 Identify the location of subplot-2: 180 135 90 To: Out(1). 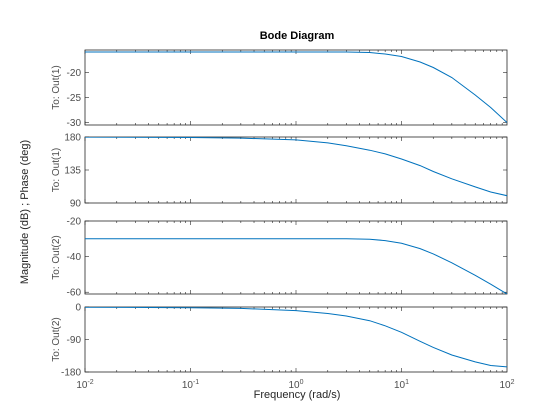
(279, 171).